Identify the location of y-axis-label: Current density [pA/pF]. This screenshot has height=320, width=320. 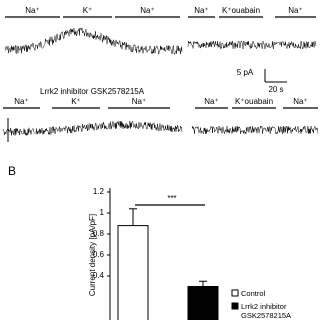
(92, 255).